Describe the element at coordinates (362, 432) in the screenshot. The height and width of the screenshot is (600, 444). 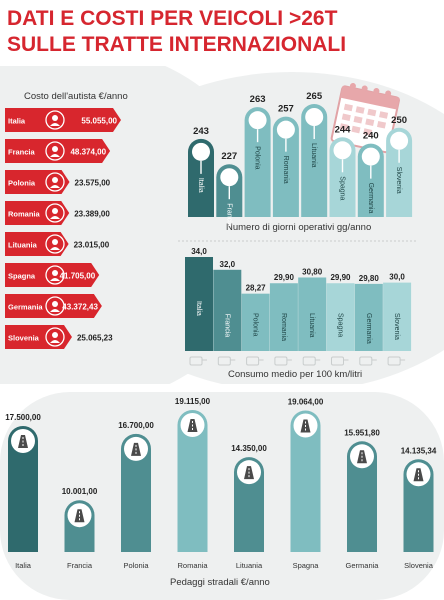
I see `toll-value: 15.951,80` at that location.